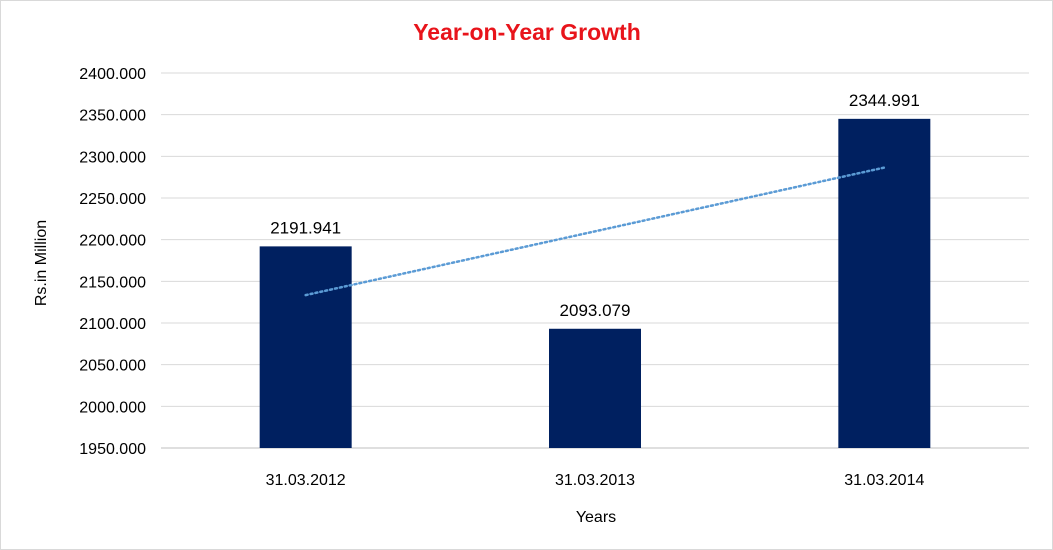  What do you see at coordinates (112, 366) in the screenshot?
I see `y-tick-label: 2050.000` at bounding box center [112, 366].